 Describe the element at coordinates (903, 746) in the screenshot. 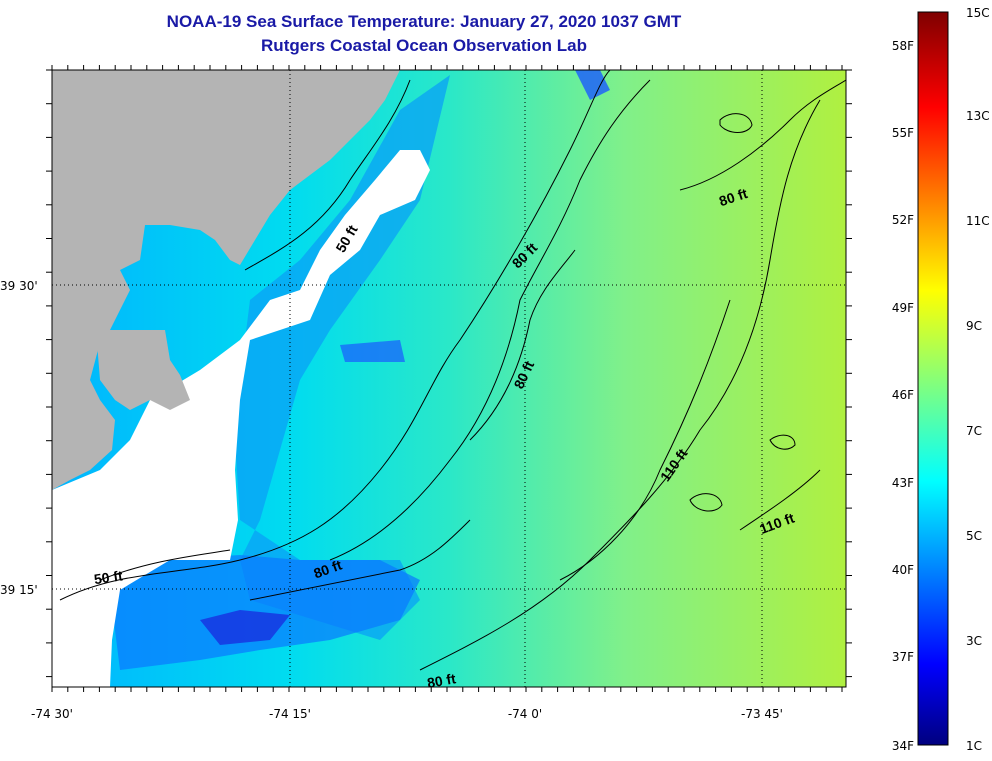

I see `colorbar-fahrenheit-label: 34F` at that location.